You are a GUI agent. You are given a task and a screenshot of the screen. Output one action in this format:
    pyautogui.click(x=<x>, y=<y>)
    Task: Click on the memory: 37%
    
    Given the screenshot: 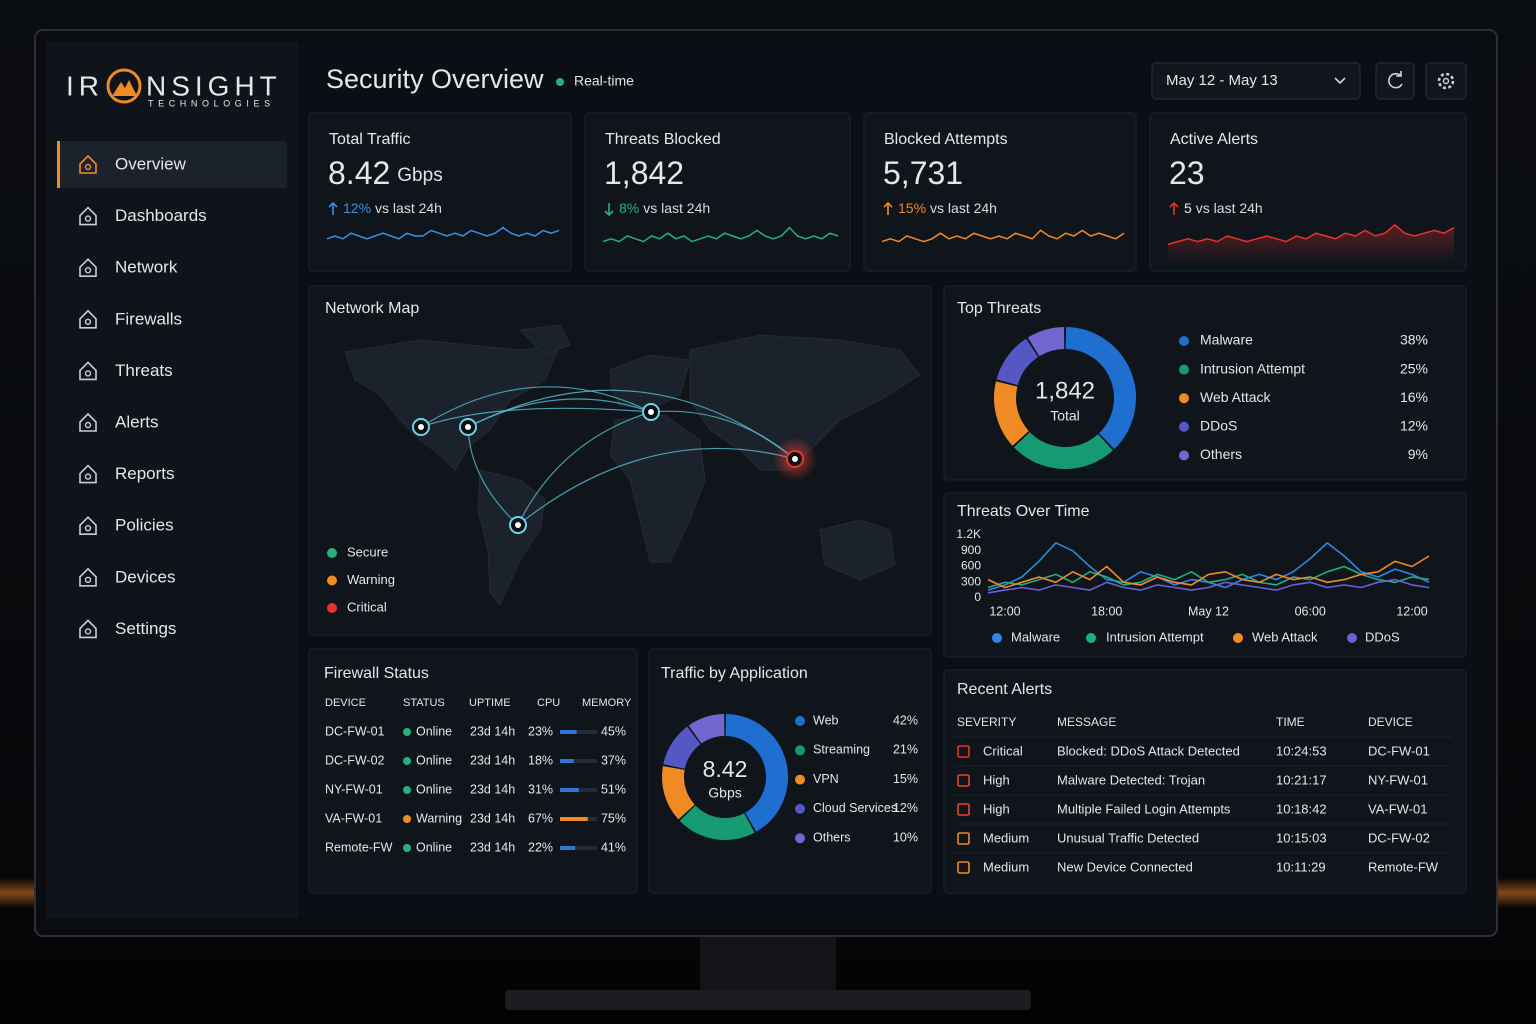 What is the action you would take?
    pyautogui.click(x=613, y=760)
    